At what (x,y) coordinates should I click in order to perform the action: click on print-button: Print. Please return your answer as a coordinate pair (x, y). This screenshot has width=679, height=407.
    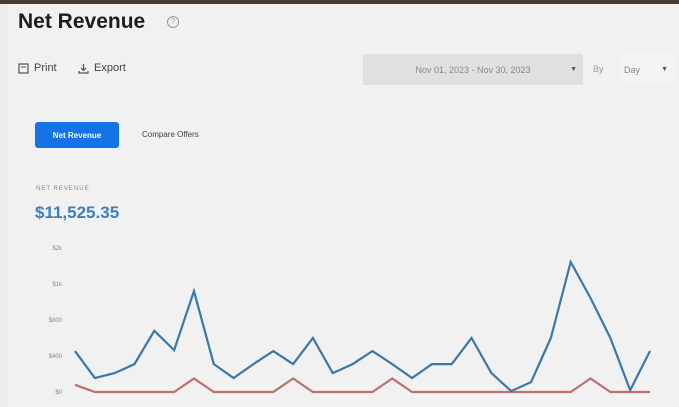
    Looking at the image, I should click on (37, 68).